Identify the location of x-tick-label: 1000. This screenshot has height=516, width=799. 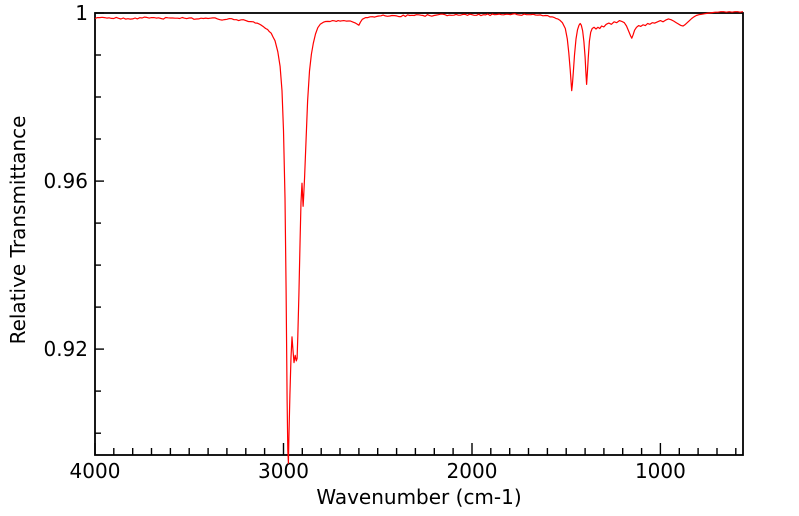
(660, 471).